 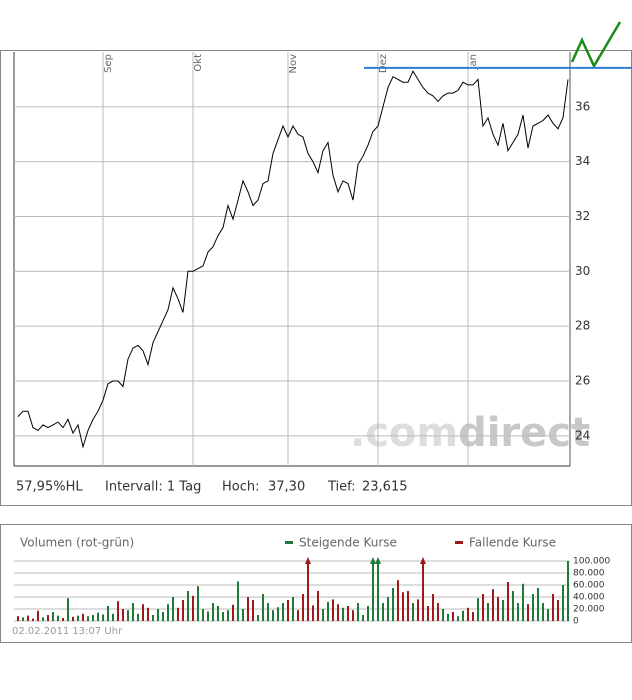 I want to click on y-tick-label: 32, so click(x=582, y=216).